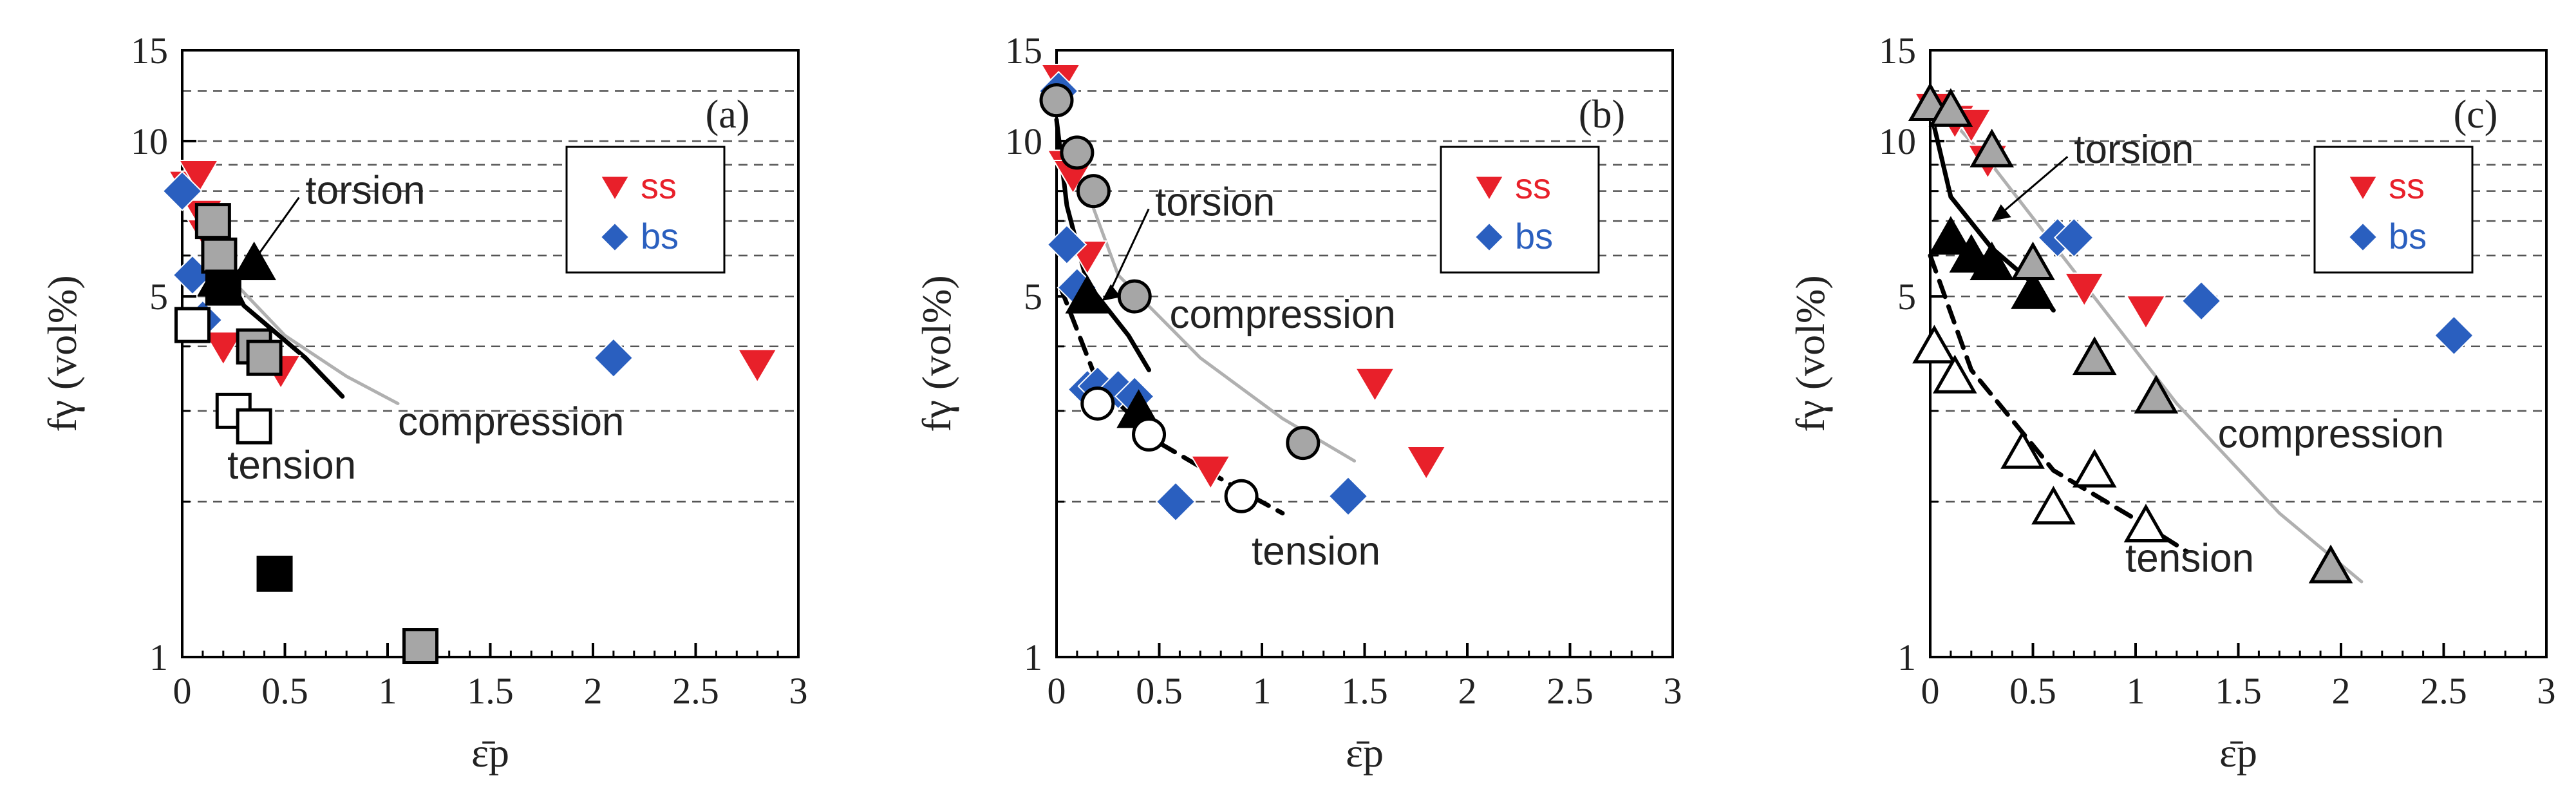 The image size is (2576, 811). I want to click on series-bs, so click(2255, 286).